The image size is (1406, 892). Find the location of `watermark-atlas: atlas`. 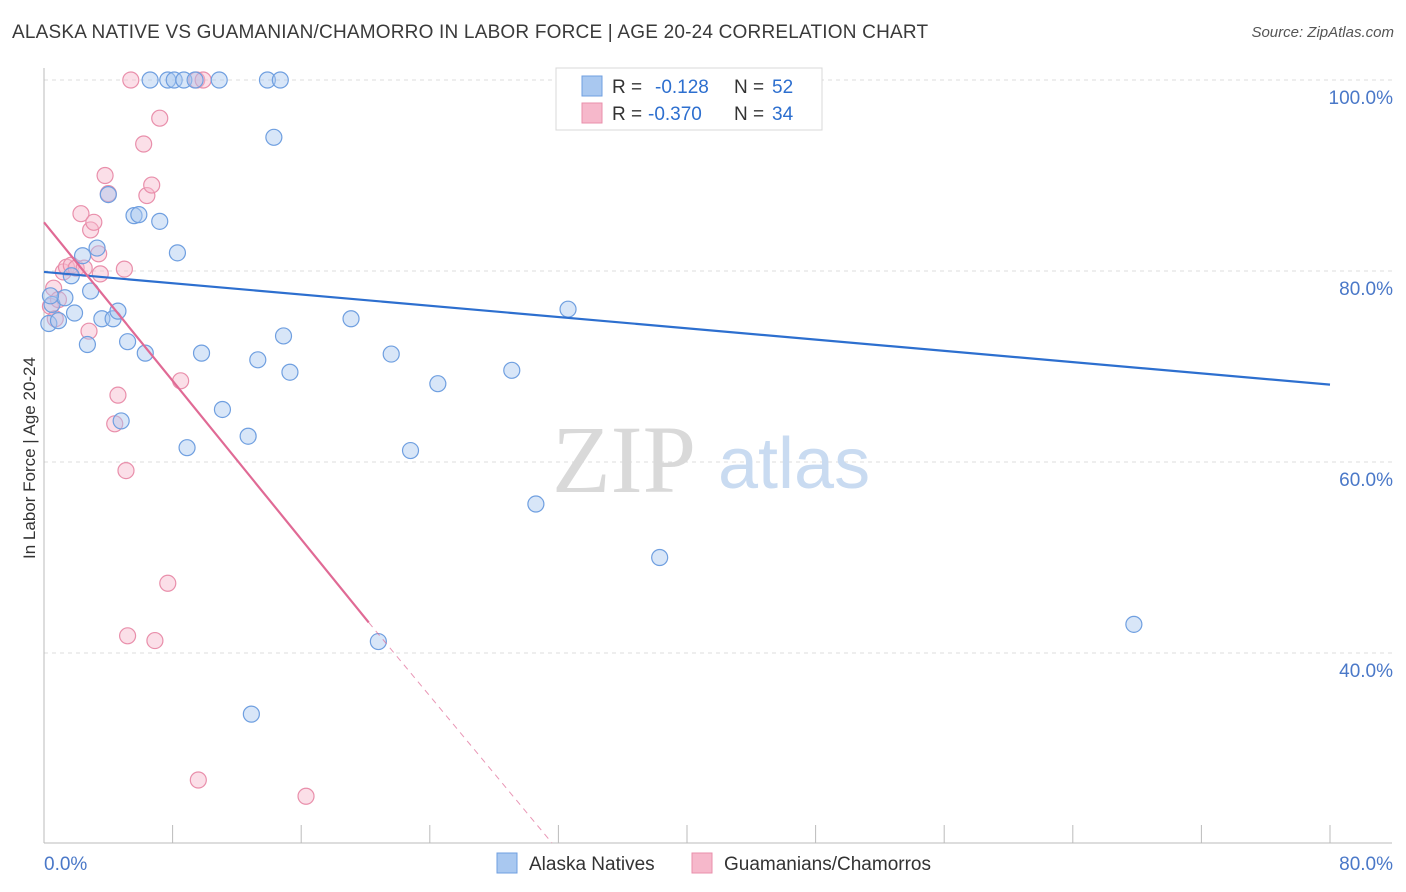

watermark-atlas: atlas is located at coordinates (794, 464).